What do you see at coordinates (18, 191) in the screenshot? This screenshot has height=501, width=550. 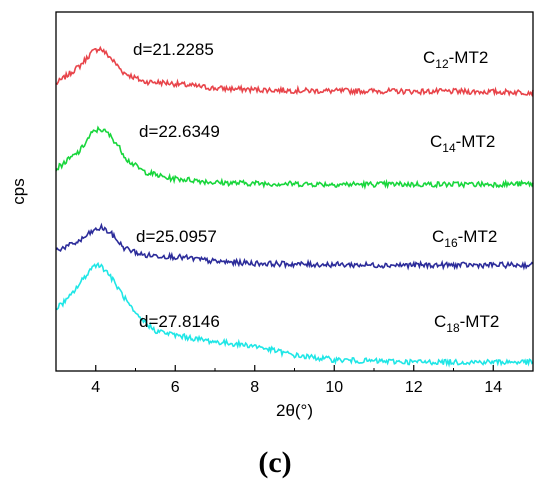 I see `y-axis-label: cps` at bounding box center [18, 191].